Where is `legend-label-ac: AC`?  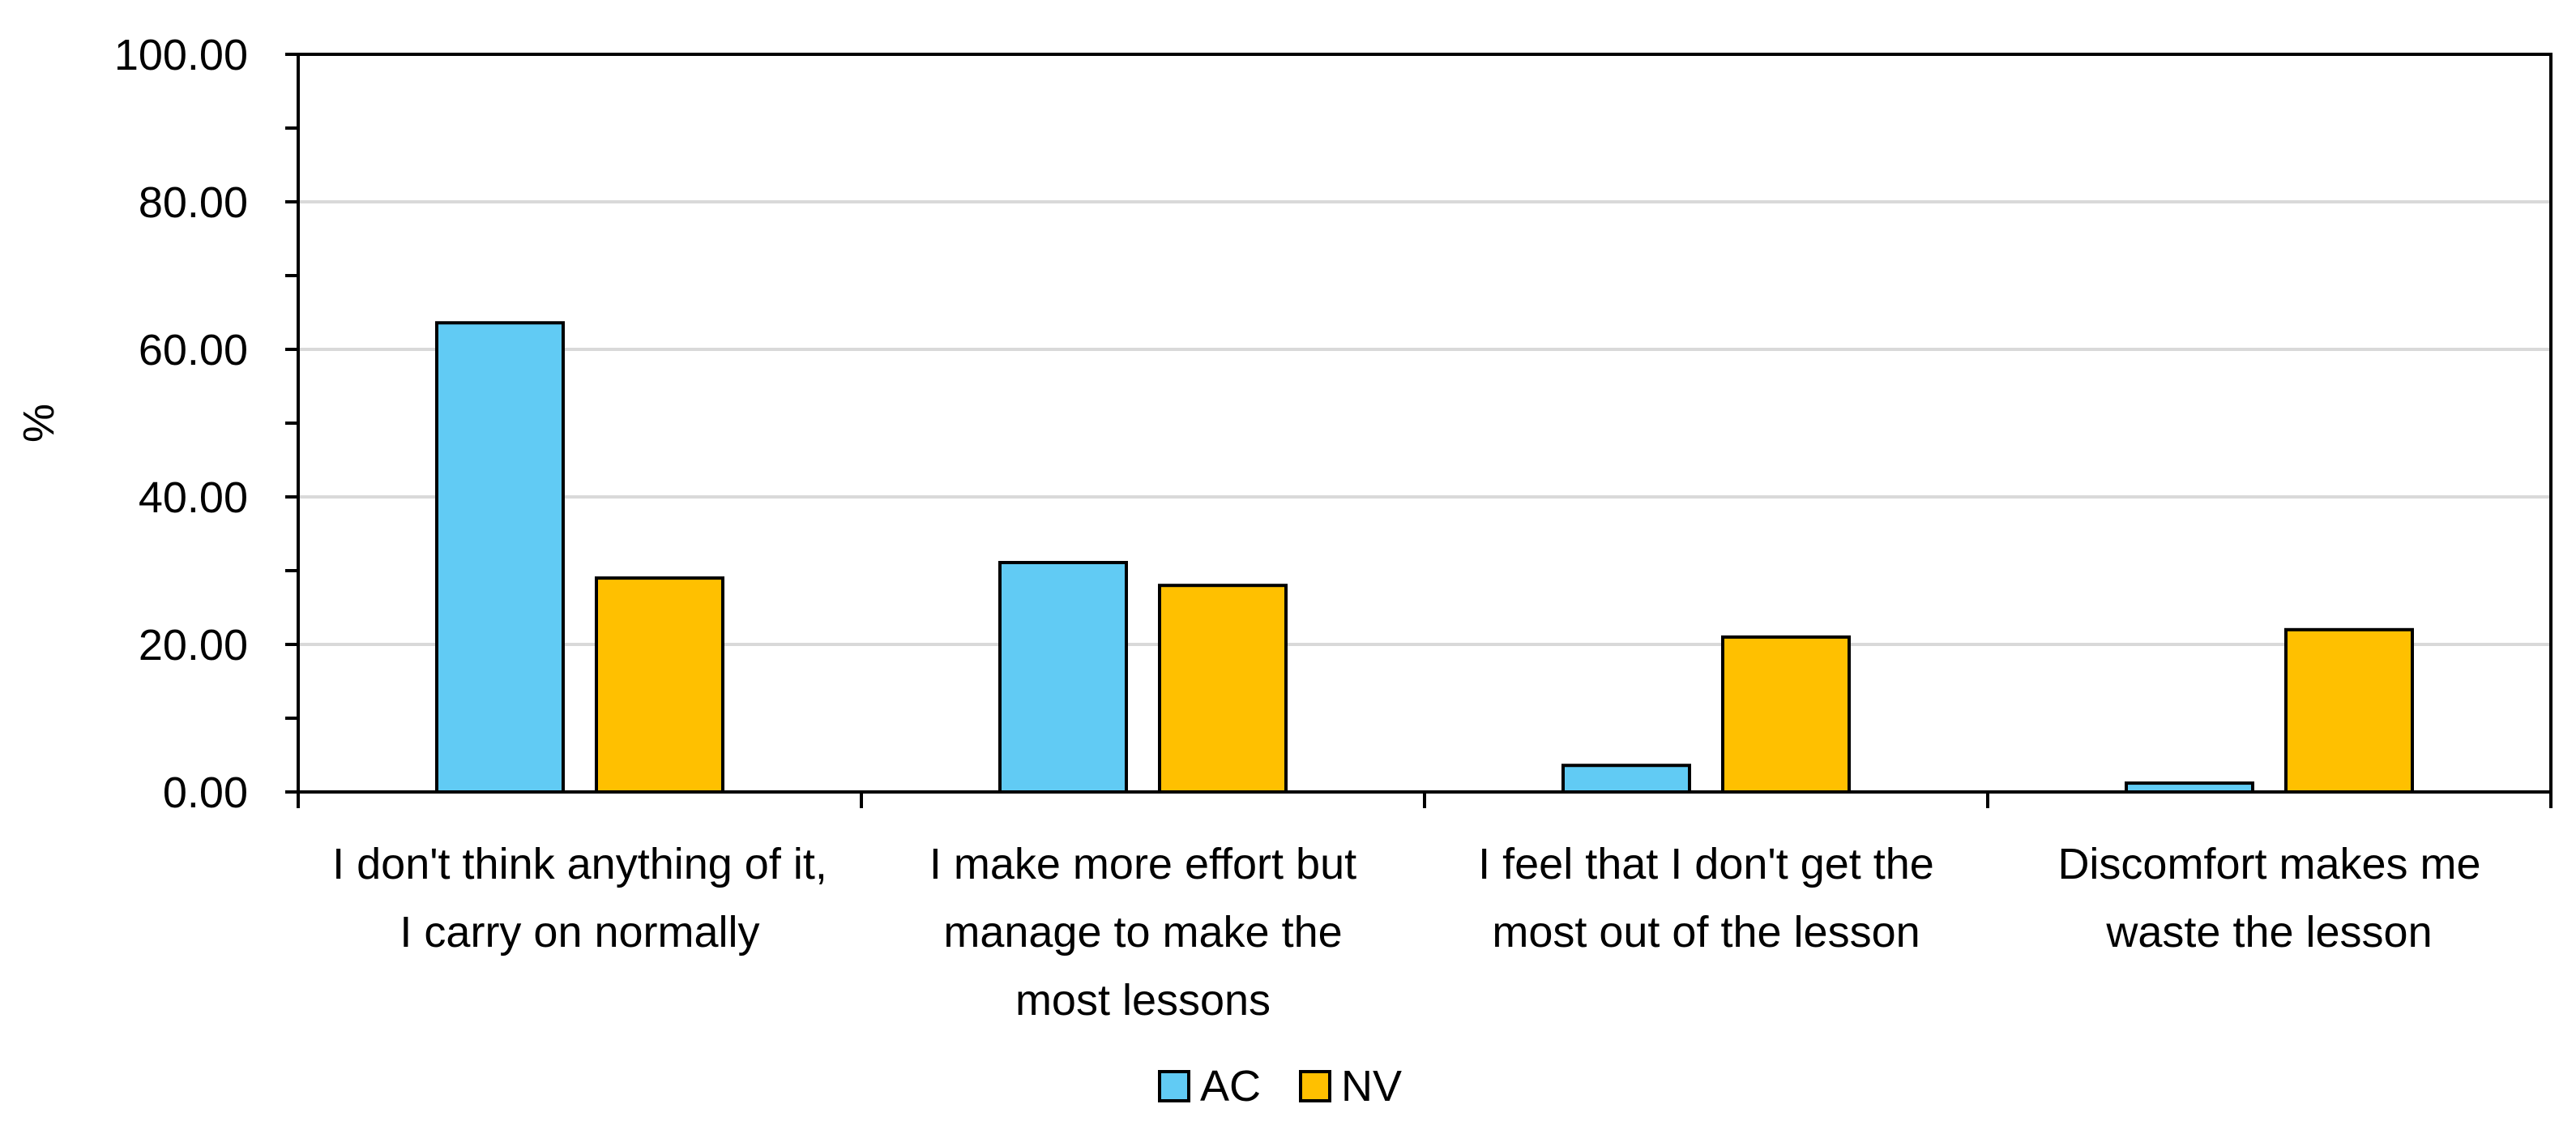
legend-label-ac: AC is located at coordinates (1230, 1086).